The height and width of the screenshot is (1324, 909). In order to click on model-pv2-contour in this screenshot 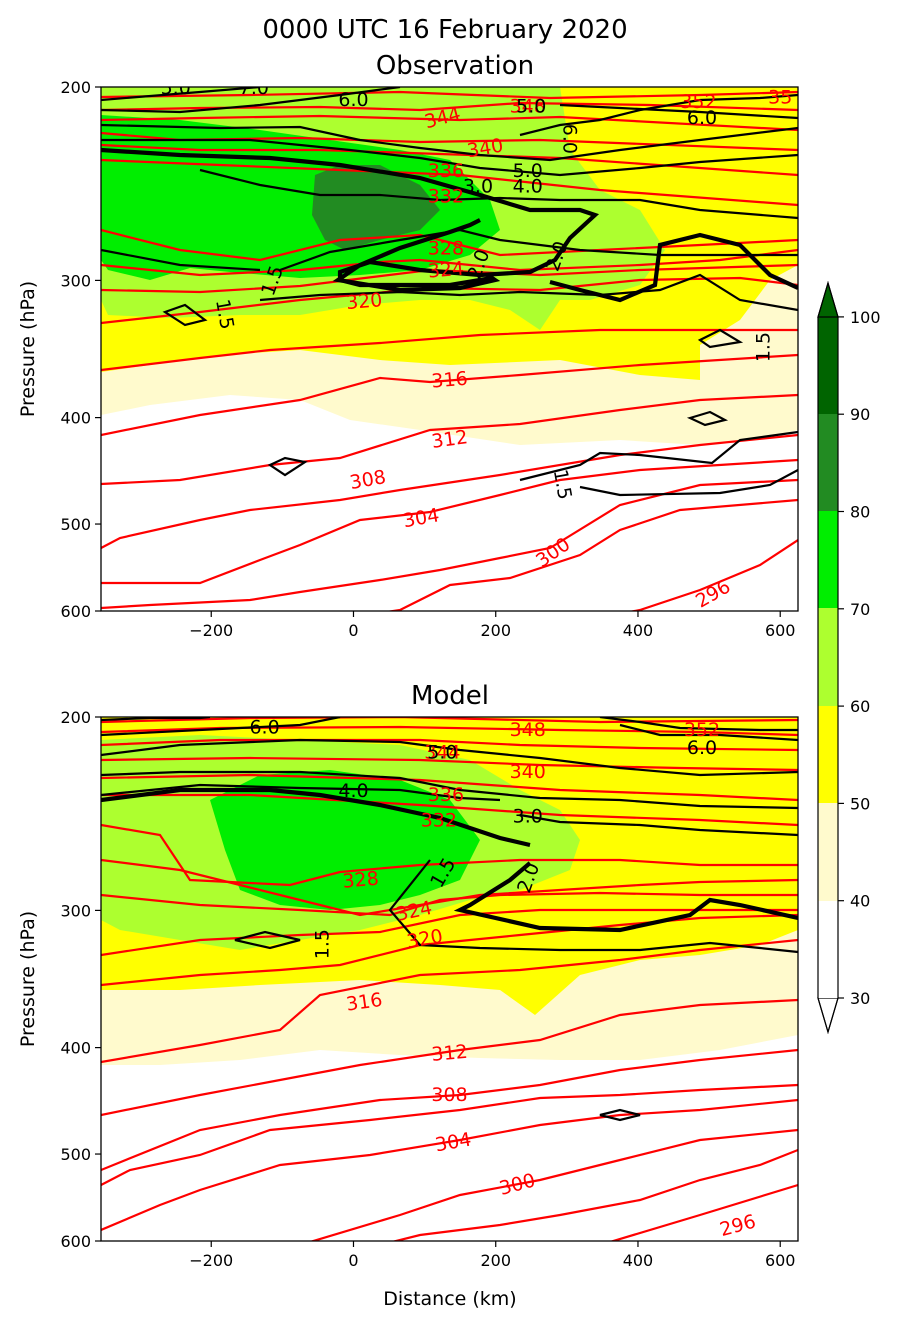, I will do `click(449, 860)`.